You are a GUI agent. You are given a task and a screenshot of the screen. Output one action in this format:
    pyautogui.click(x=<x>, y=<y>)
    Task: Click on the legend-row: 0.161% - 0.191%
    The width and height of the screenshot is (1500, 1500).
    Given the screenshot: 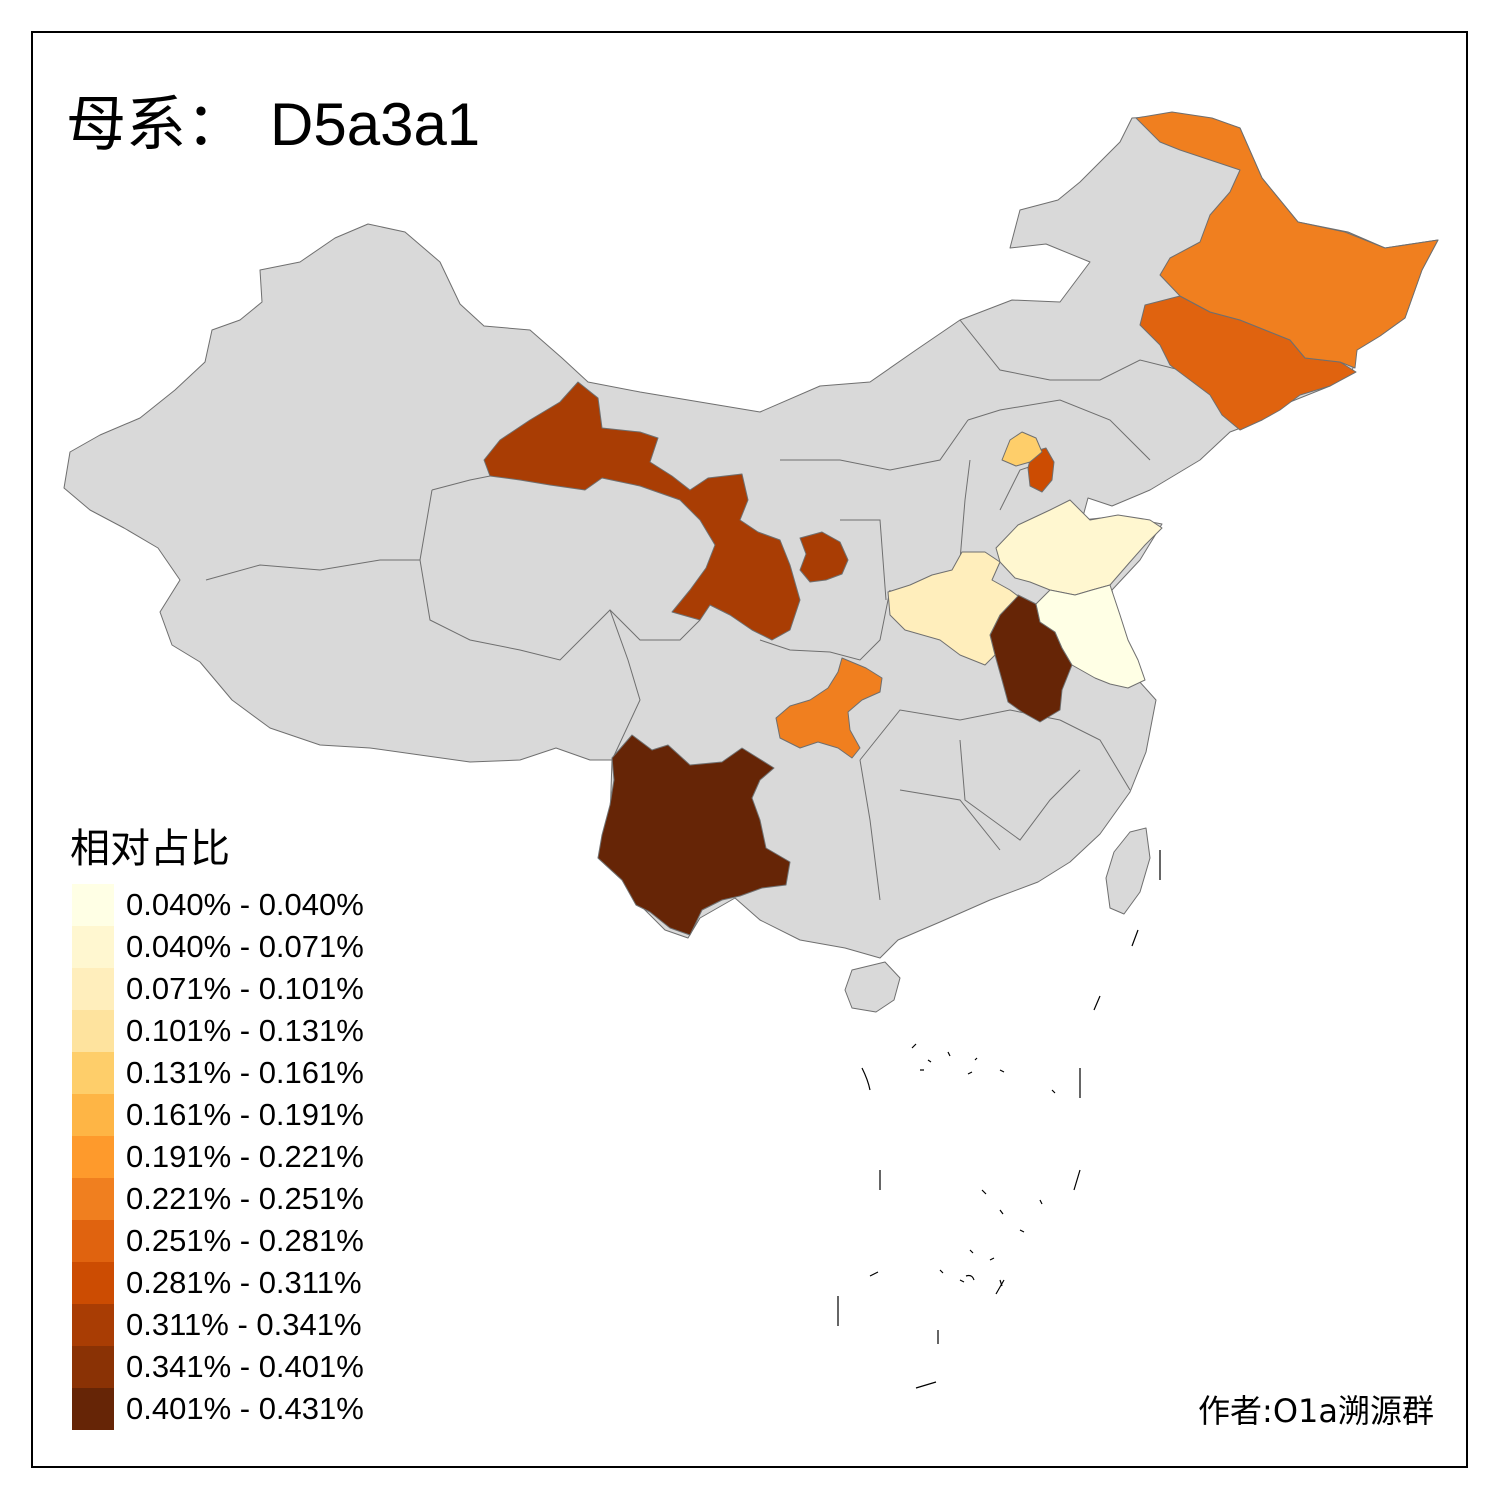 What is the action you would take?
    pyautogui.click(x=218, y=1115)
    